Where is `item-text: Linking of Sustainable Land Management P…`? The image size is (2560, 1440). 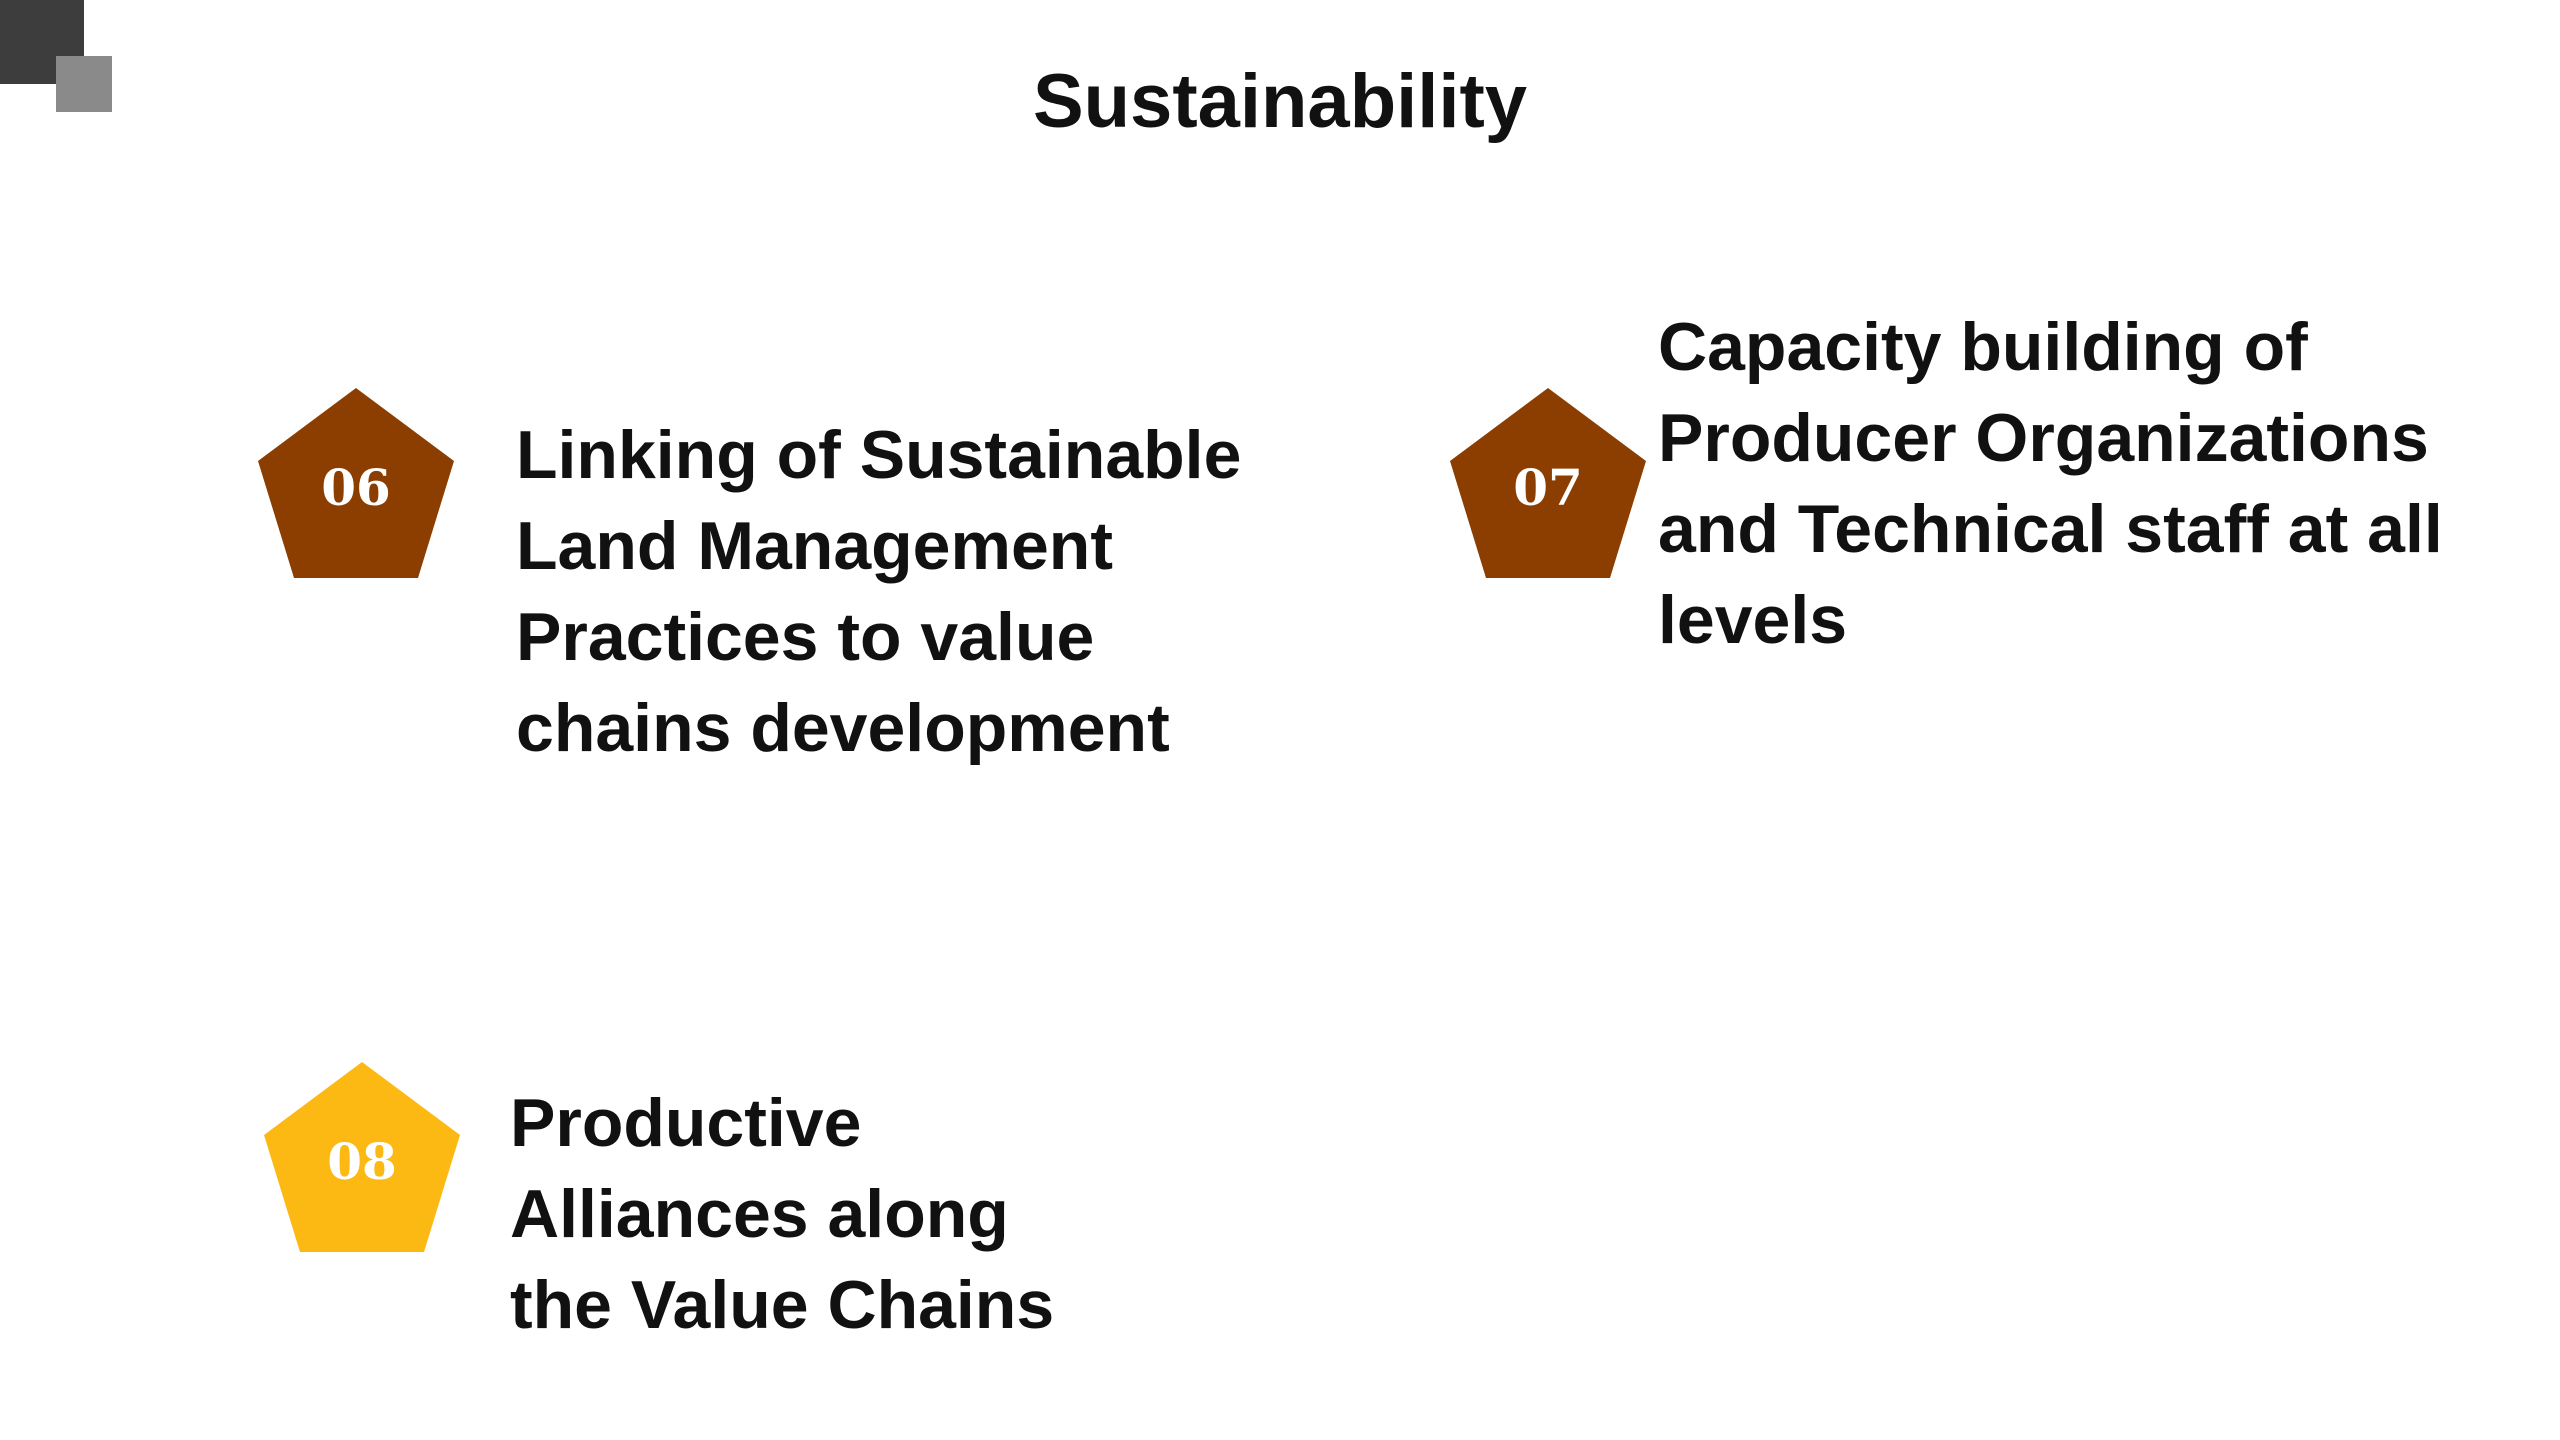
item-text: Linking of Sustainable Land Management P… is located at coordinates (879, 591).